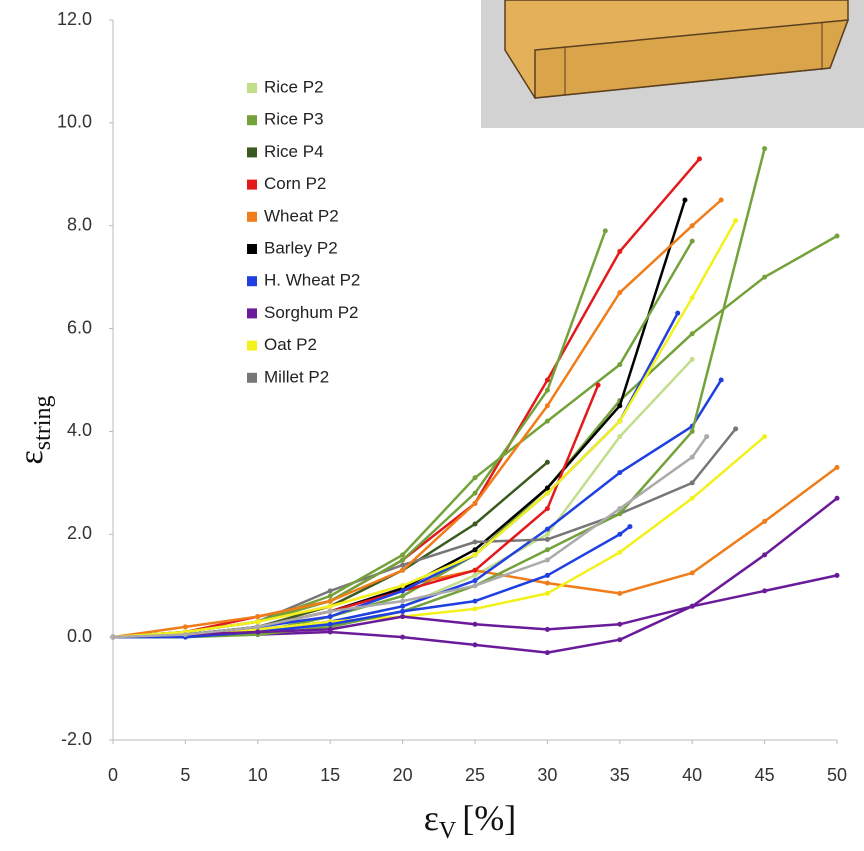 This screenshot has width=864, height=851. What do you see at coordinates (290, 344) in the screenshot?
I see `legend-label: Oat P2` at bounding box center [290, 344].